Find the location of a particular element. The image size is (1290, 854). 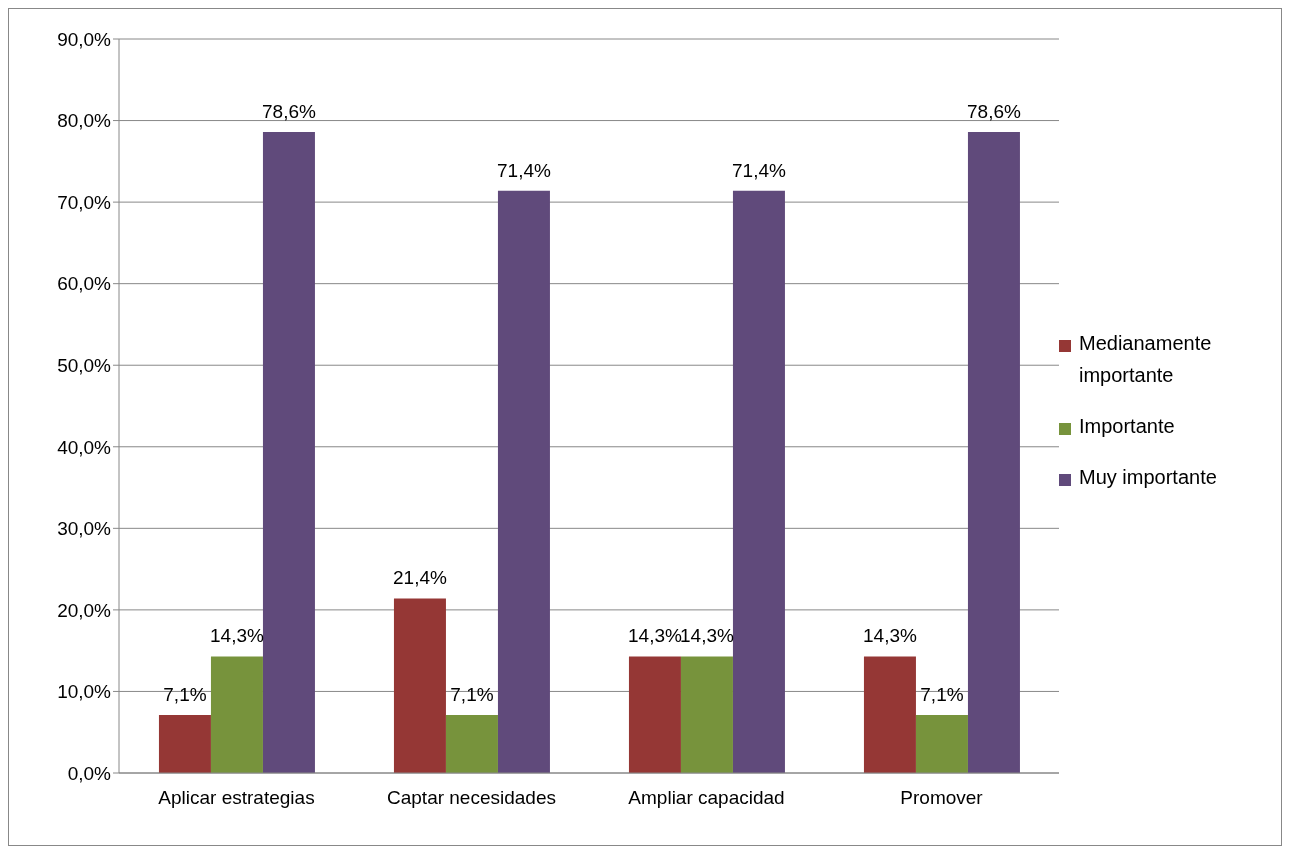

y-tick-label: 90,0% is located at coordinates (84, 39).